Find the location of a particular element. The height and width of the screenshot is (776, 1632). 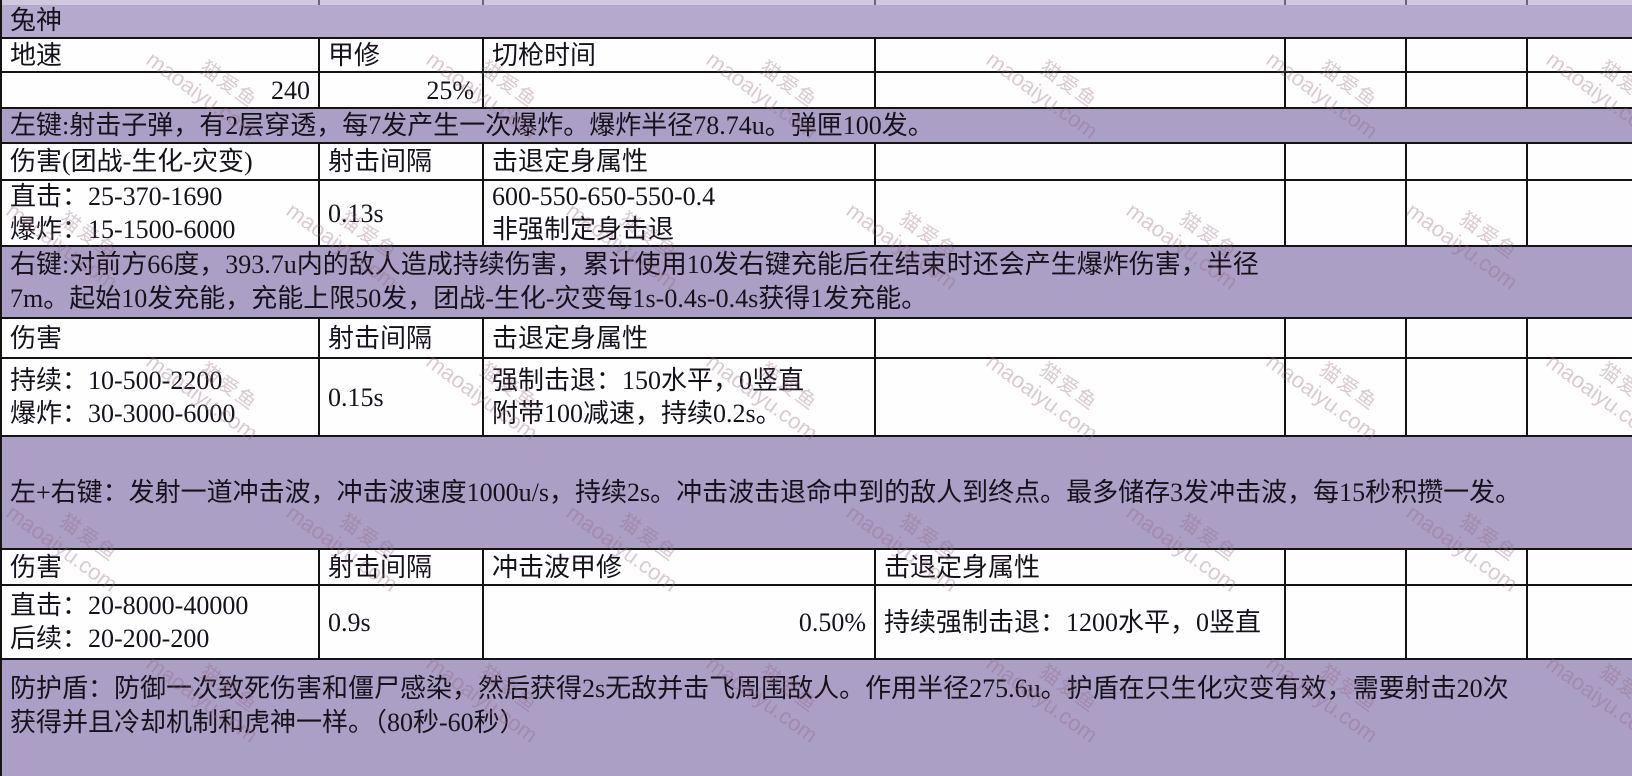

left-click-knockback: 600-550-650-550-0.4 非强制定身击退 is located at coordinates (678, 213).